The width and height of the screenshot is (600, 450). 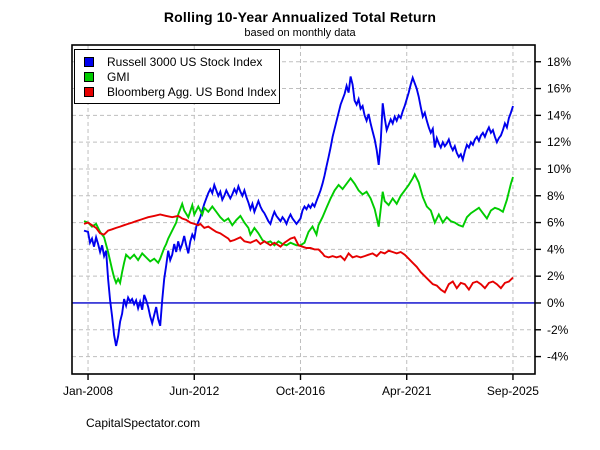 I want to click on y-tick-label: 12%, so click(x=559, y=142).